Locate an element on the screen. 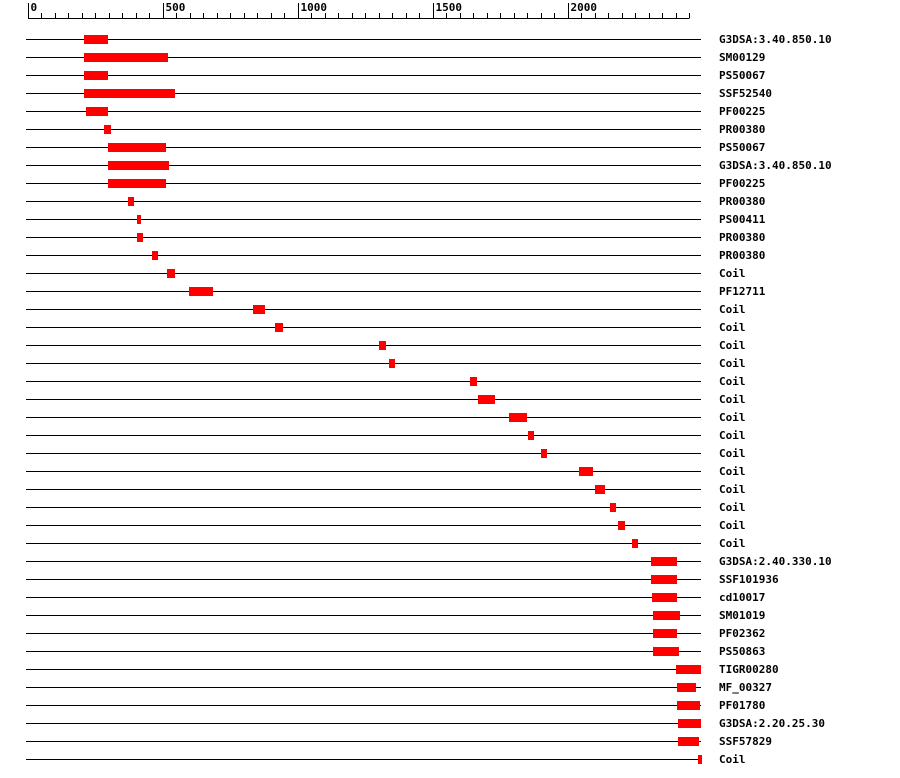 Image resolution: width=900 pixels, height=778 pixels. row-label: cd10017 is located at coordinates (742, 597).